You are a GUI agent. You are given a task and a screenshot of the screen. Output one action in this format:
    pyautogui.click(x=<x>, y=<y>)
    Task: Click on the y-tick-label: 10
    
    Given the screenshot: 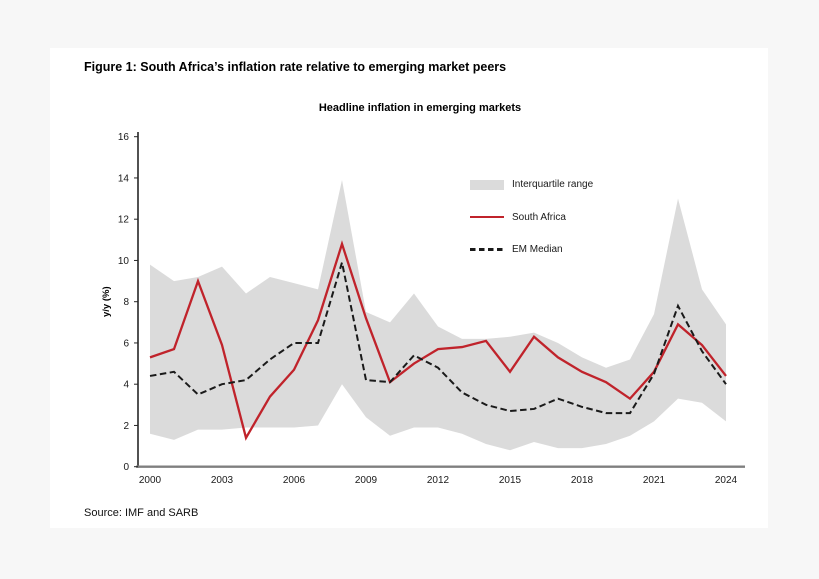 What is the action you would take?
    pyautogui.click(x=124, y=261)
    